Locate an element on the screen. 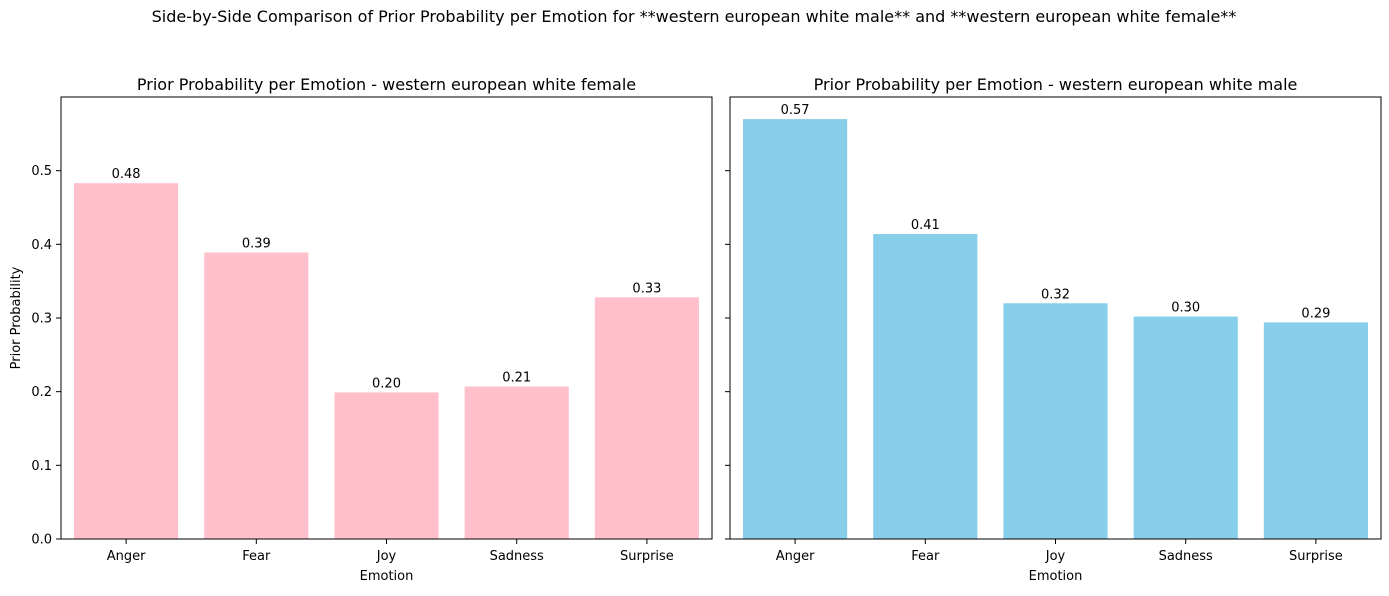  bar-value-label: 0.41 is located at coordinates (925, 225).